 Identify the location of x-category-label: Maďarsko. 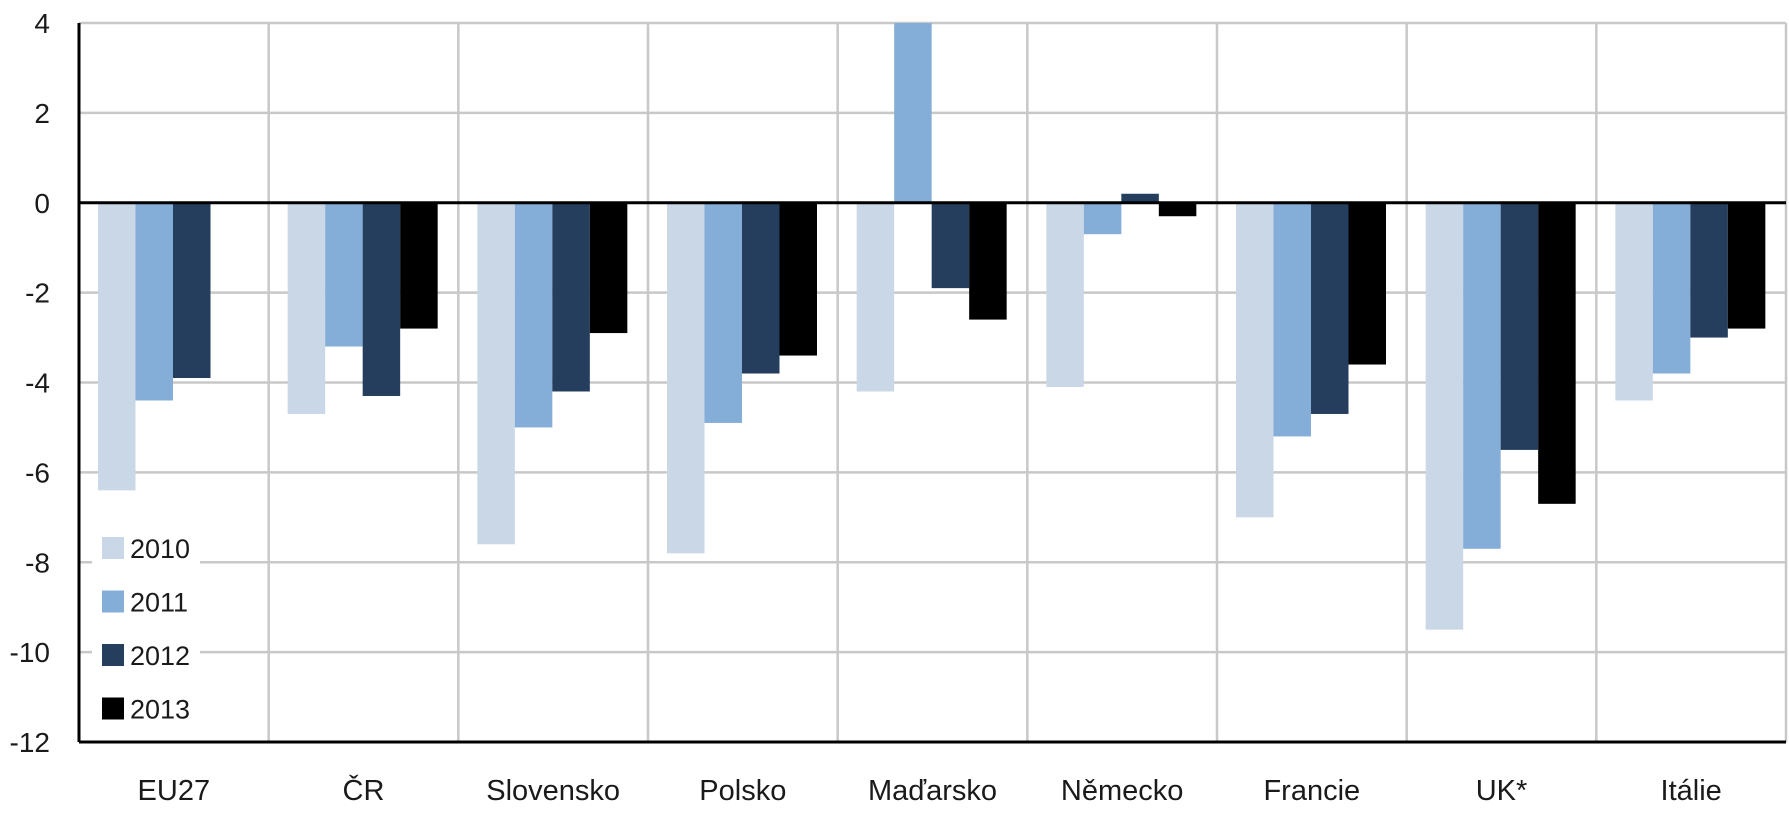
(932, 791).